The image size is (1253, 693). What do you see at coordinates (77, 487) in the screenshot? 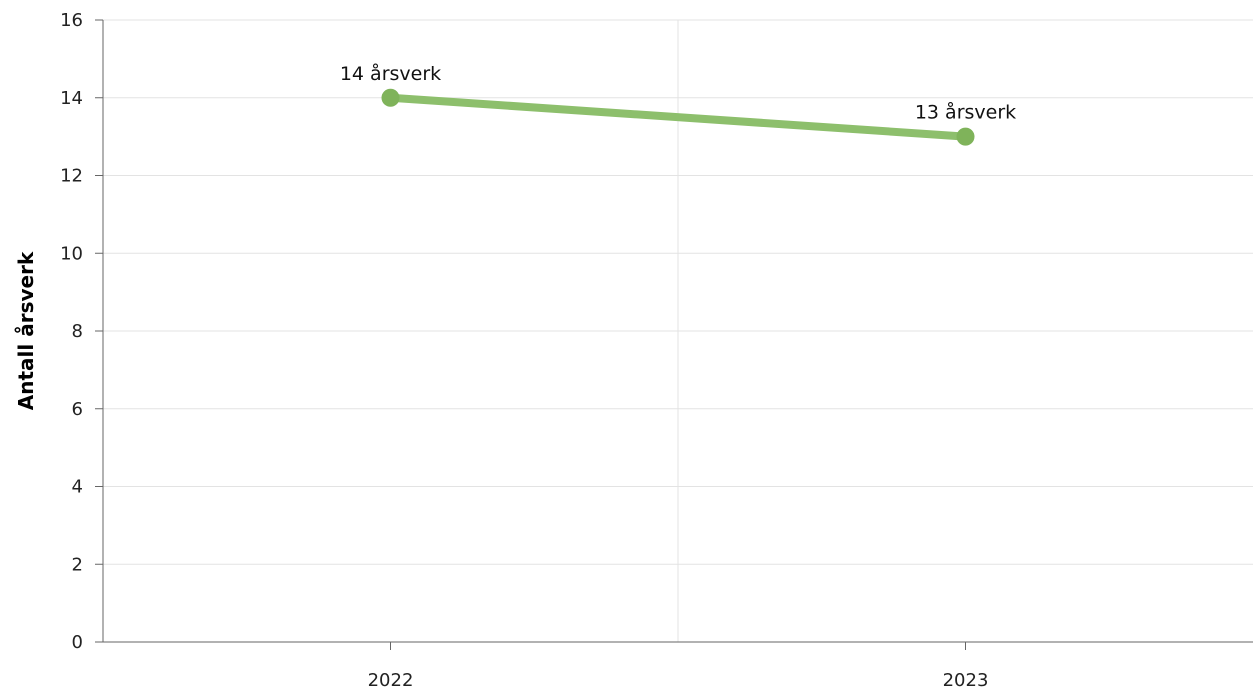
I see `y-tick-label: 4` at bounding box center [77, 487].